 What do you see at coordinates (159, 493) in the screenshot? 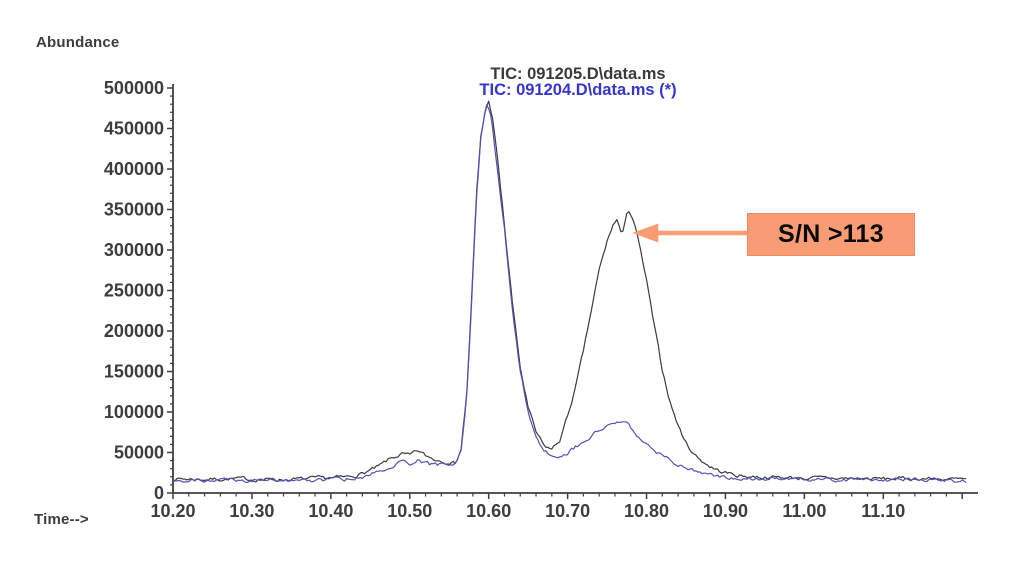
I see `y-tick-label: 0` at bounding box center [159, 493].